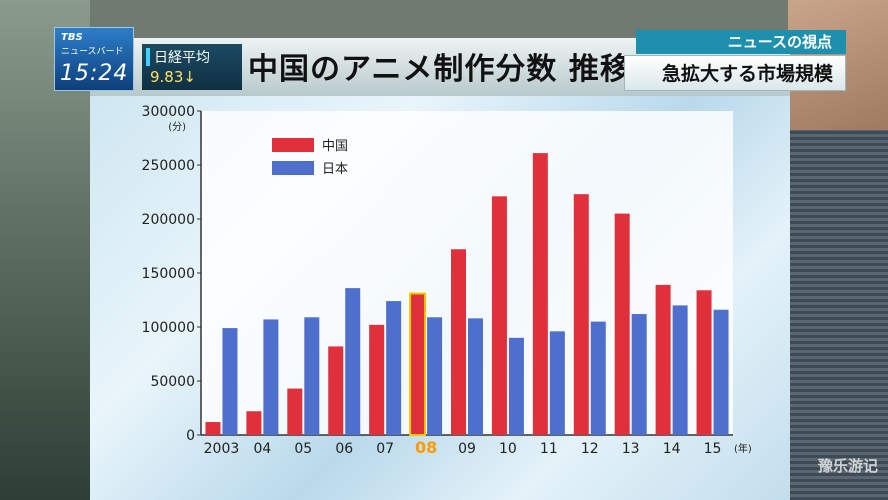 The image size is (888, 500). I want to click on x-tick-label: 05, so click(303, 449).